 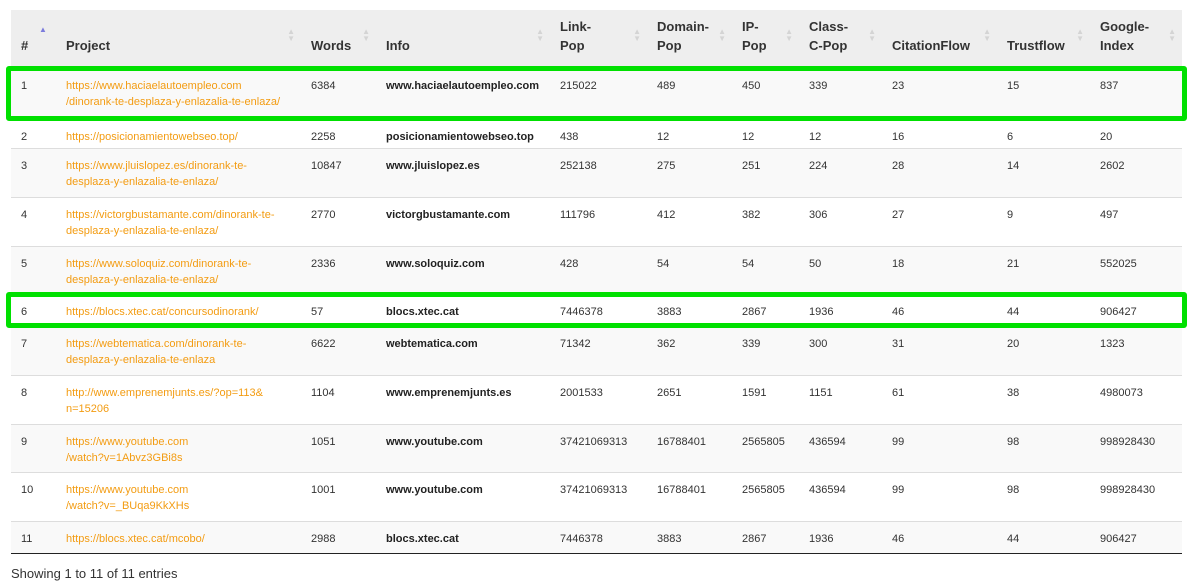 What do you see at coordinates (765, 310) in the screenshot?
I see `cell-ip-pop: 2867` at bounding box center [765, 310].